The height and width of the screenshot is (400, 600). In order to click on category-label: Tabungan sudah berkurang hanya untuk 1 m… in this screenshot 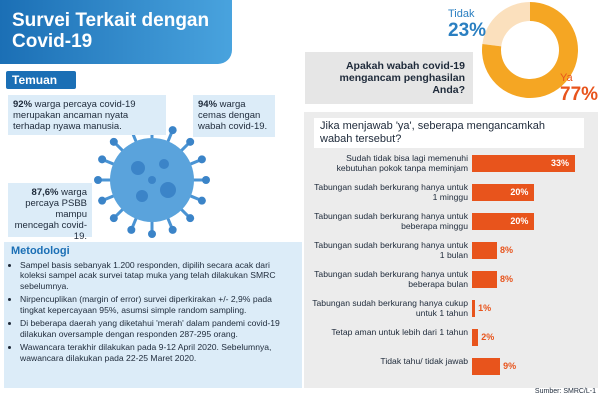, I will do `click(391, 192)`.